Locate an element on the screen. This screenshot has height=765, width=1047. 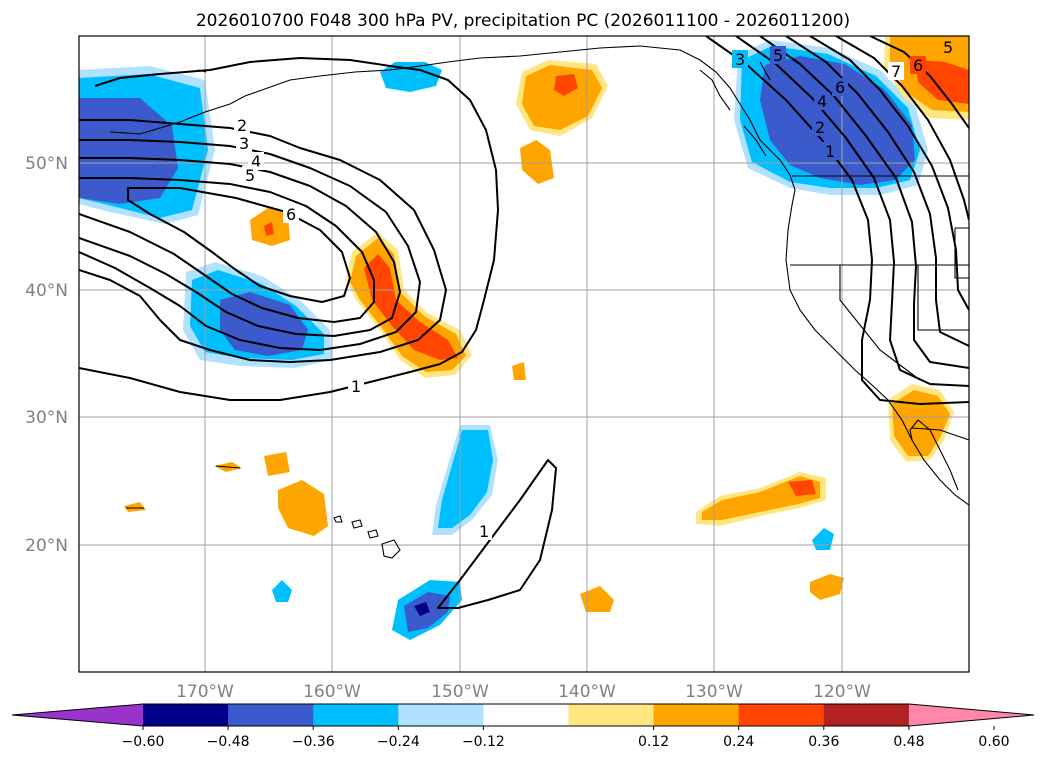
contour-line-5-west is located at coordinates (227, 250).